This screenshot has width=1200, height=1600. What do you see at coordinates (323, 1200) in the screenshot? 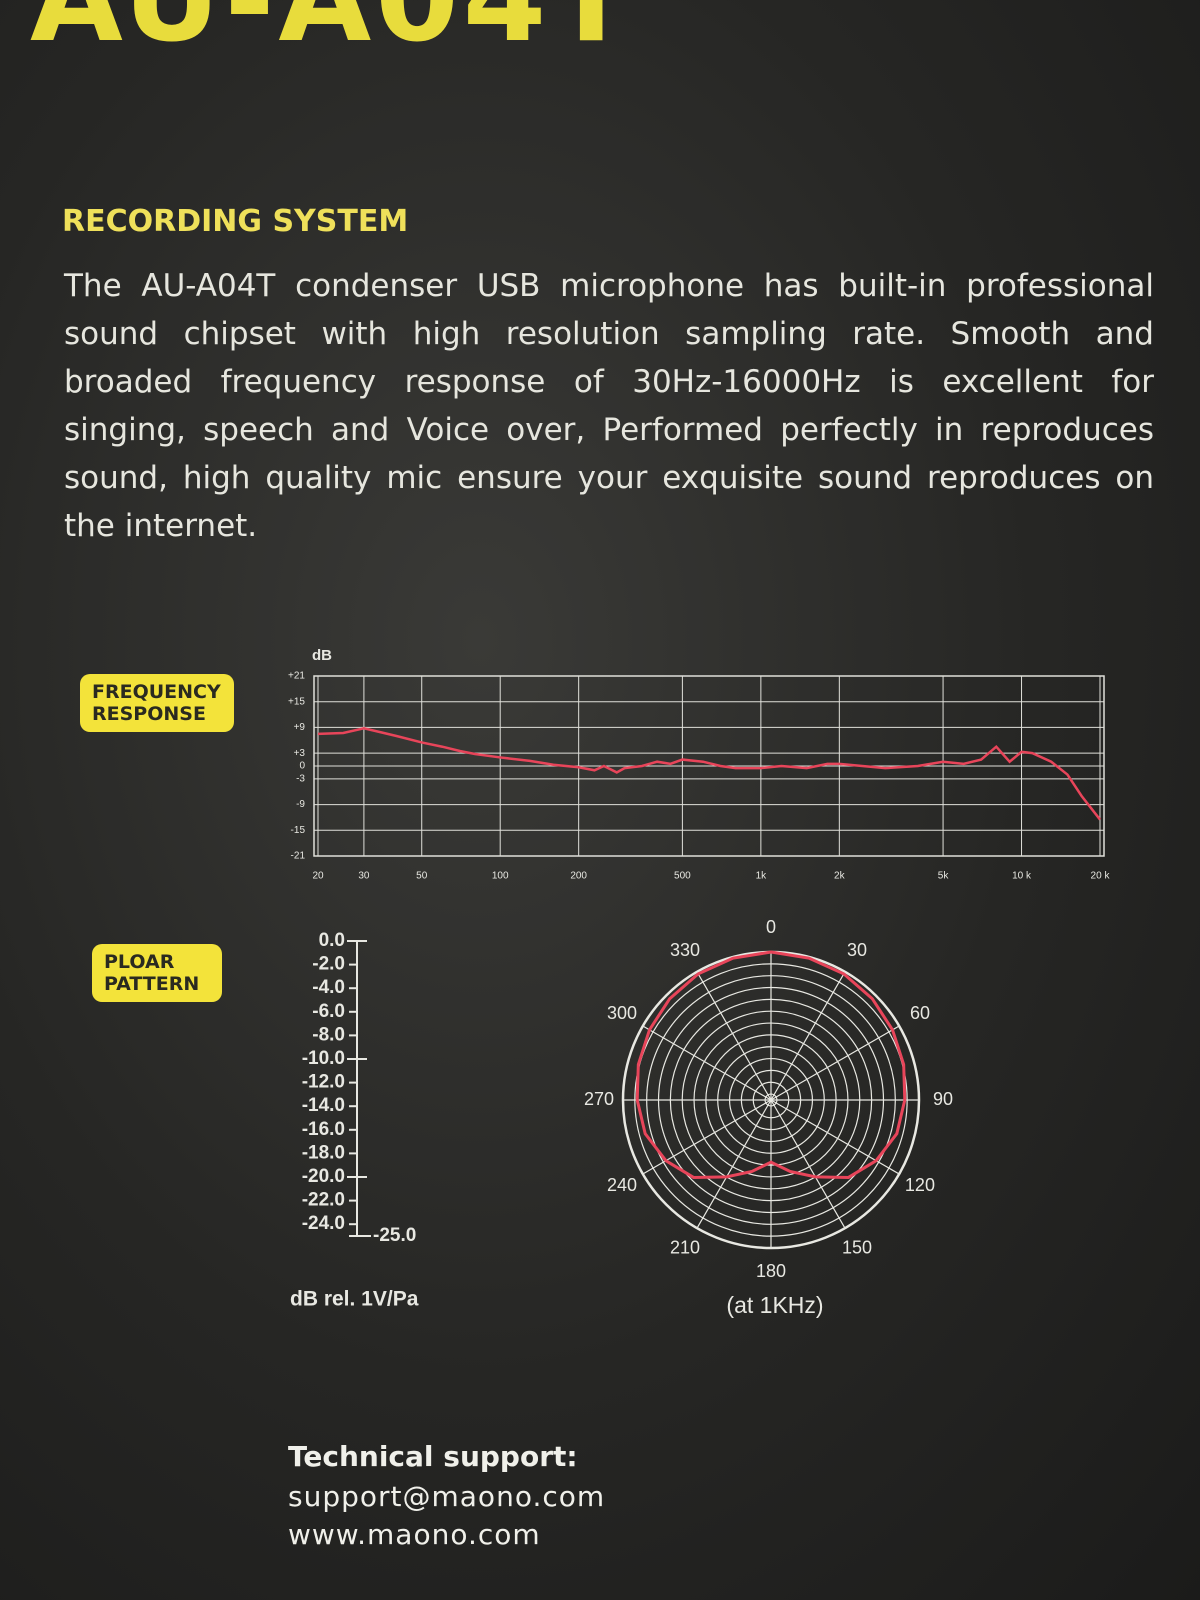
I see `scale-label: -22.0` at bounding box center [323, 1200].